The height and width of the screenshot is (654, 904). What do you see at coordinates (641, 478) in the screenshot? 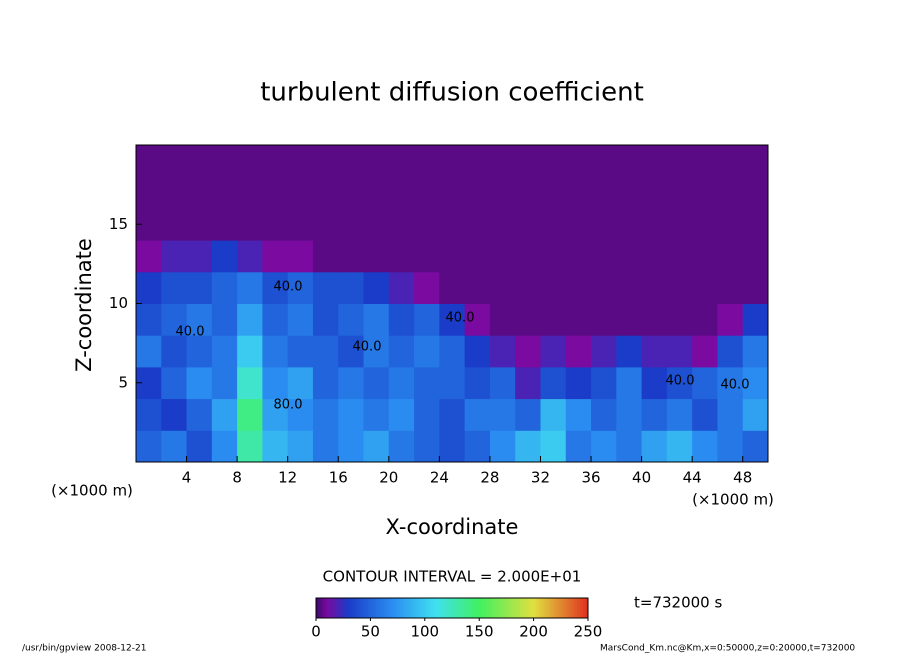
I see `x-tick-label: 40` at bounding box center [641, 478].